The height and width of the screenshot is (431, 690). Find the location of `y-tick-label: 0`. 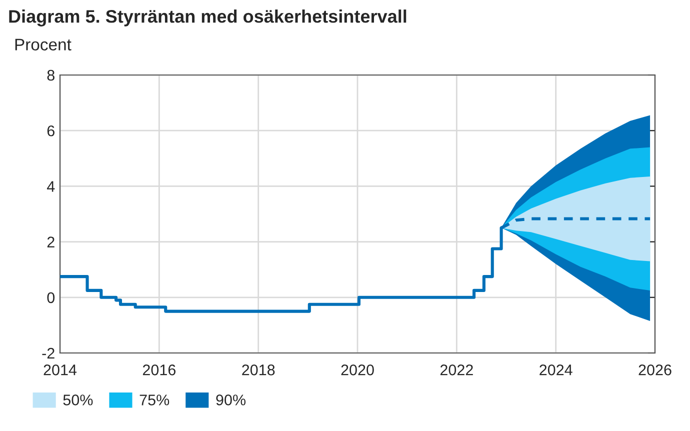

y-tick-label: 0 is located at coordinates (51, 298).